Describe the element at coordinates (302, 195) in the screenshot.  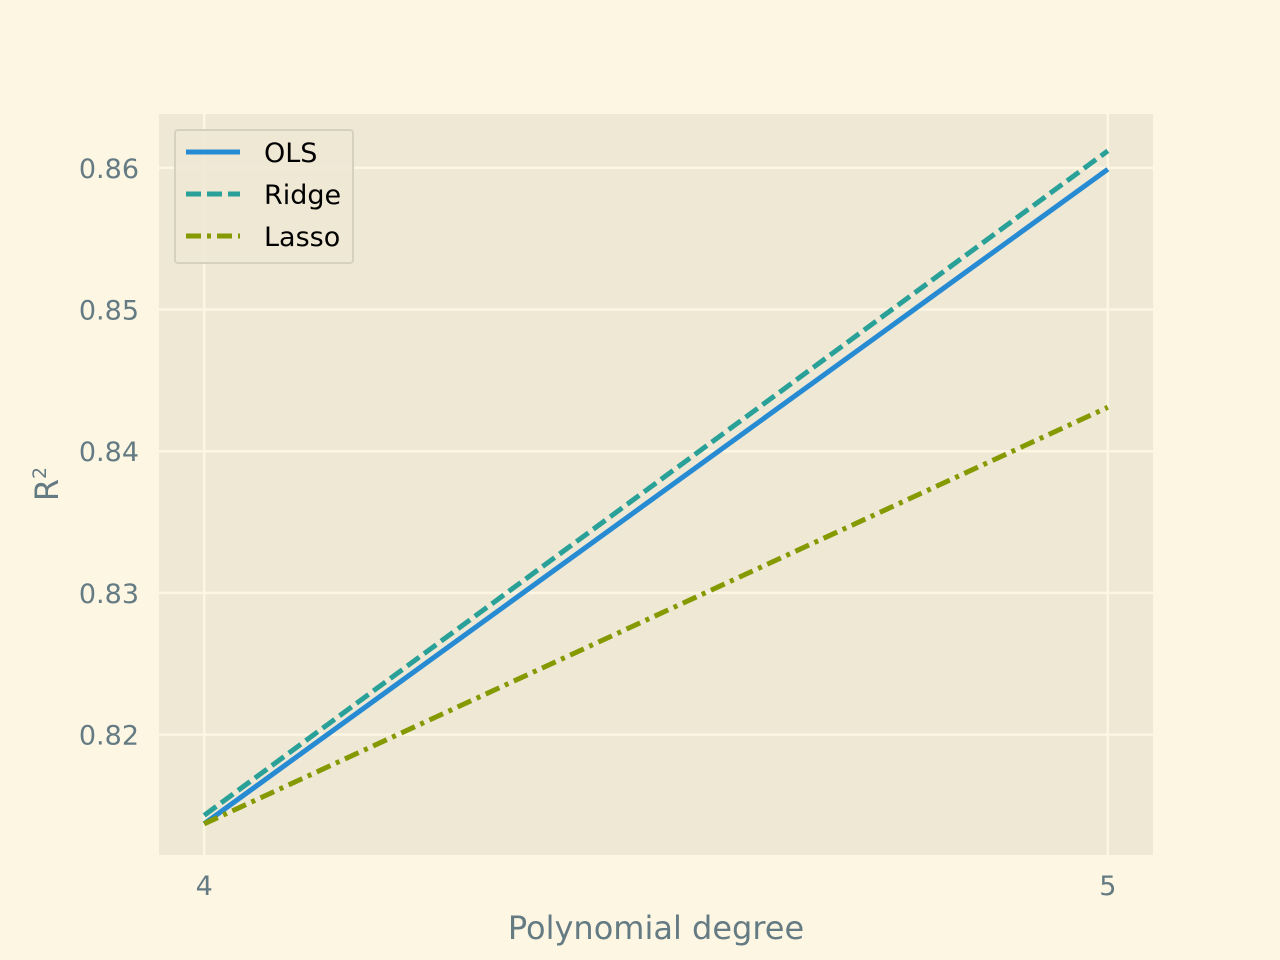
I see `legend-label-ridge: Ridge` at that location.